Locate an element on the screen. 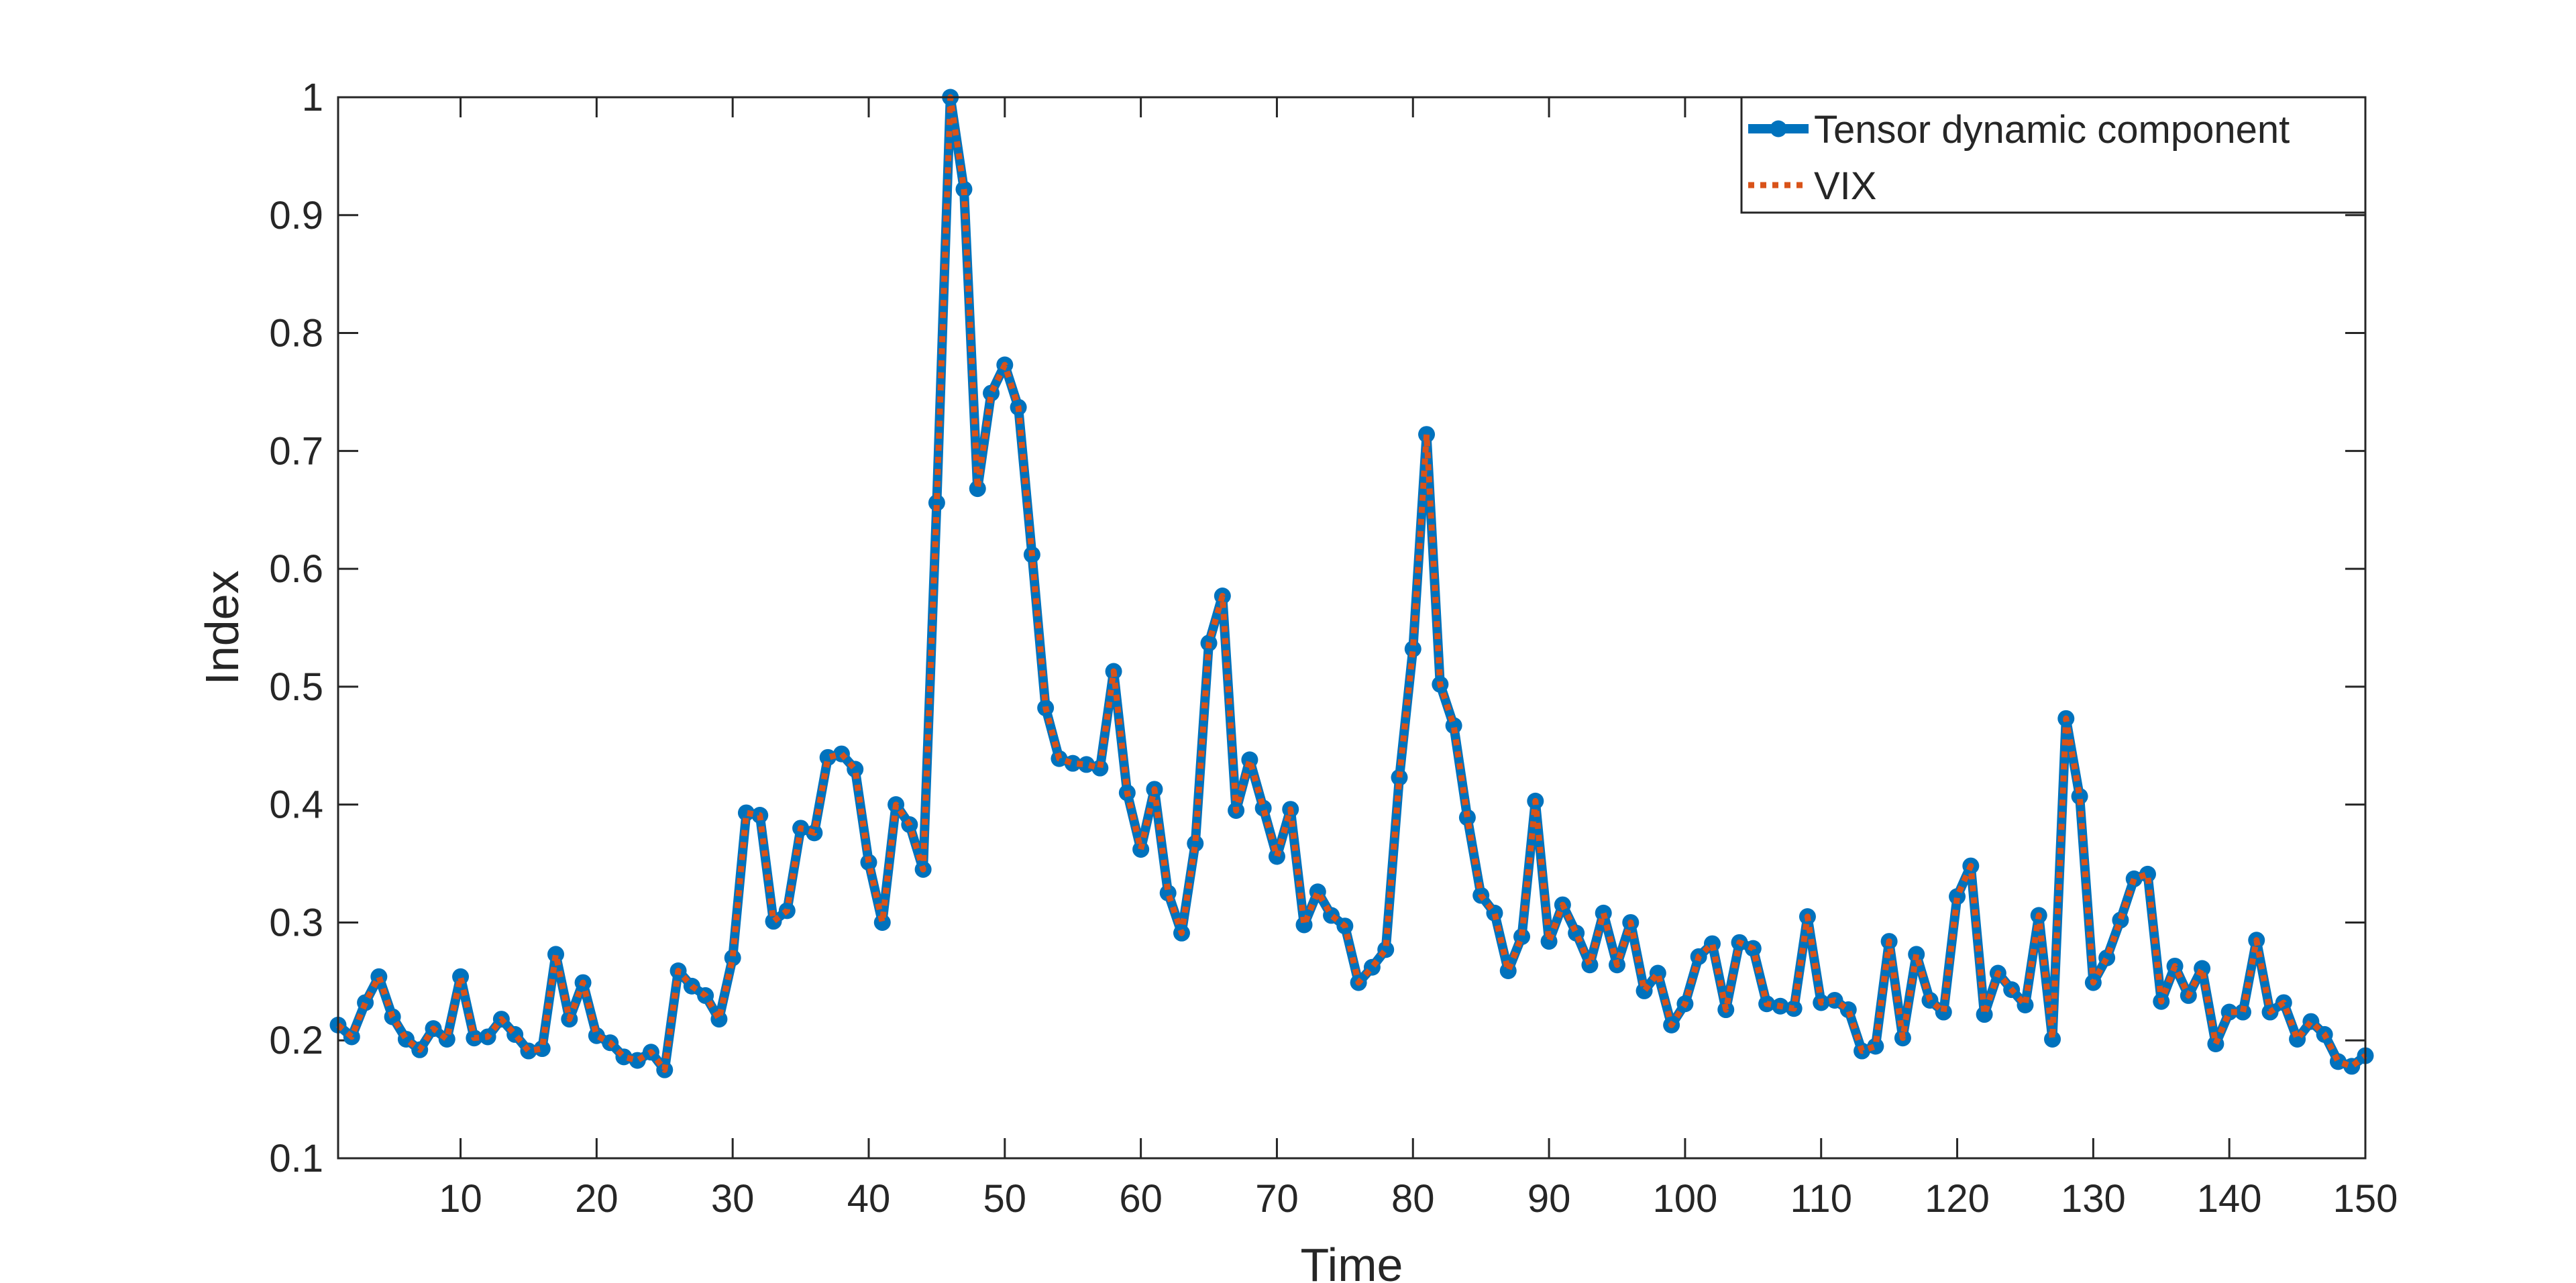  x-tick-label: 140 is located at coordinates (2229, 1199).